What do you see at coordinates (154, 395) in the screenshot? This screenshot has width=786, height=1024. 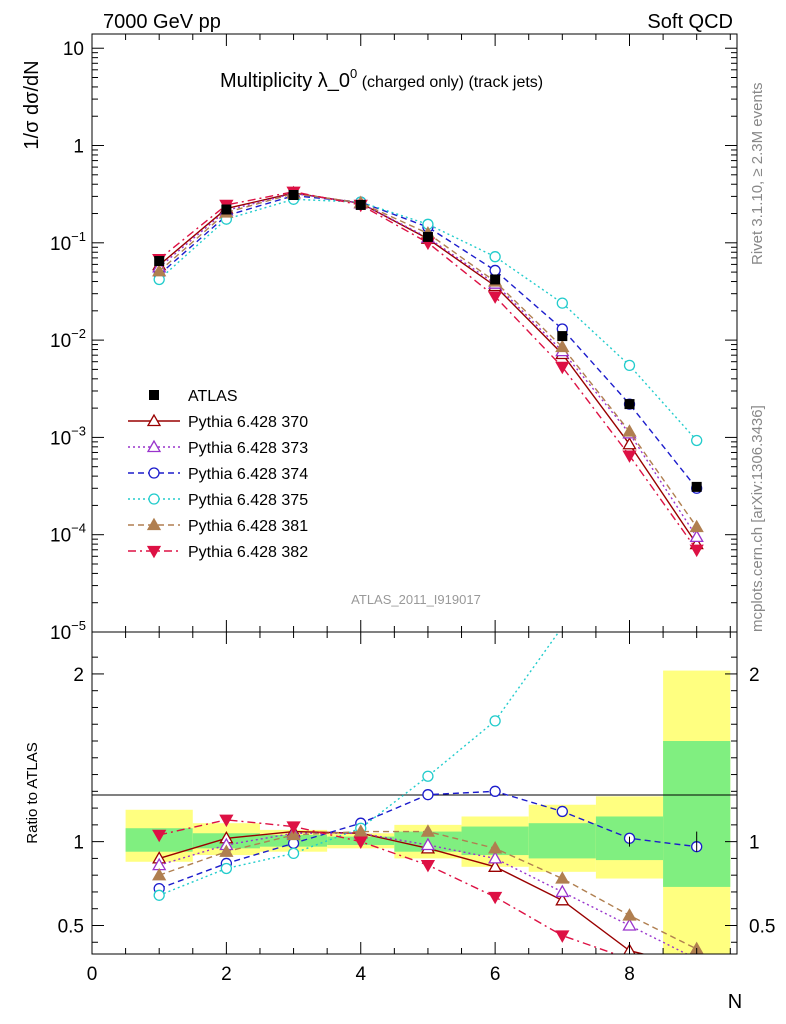 I see `legend-atlas-marker` at bounding box center [154, 395].